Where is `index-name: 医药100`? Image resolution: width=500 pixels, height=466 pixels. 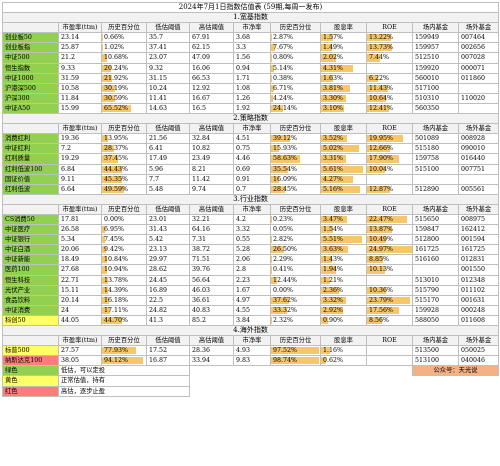
index-name: 医药100 is located at coordinates (31, 270).